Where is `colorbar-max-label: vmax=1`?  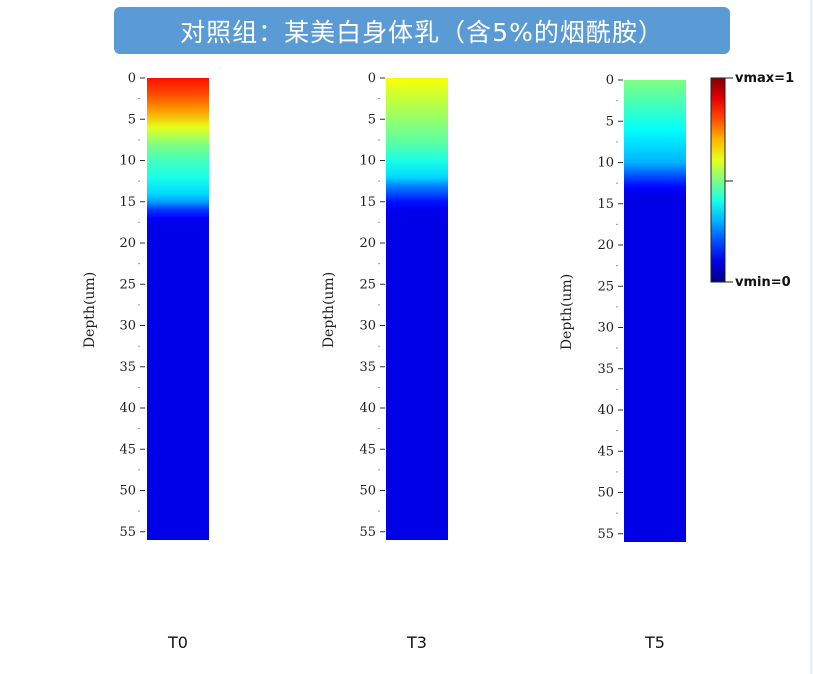 colorbar-max-label: vmax=1 is located at coordinates (764, 78).